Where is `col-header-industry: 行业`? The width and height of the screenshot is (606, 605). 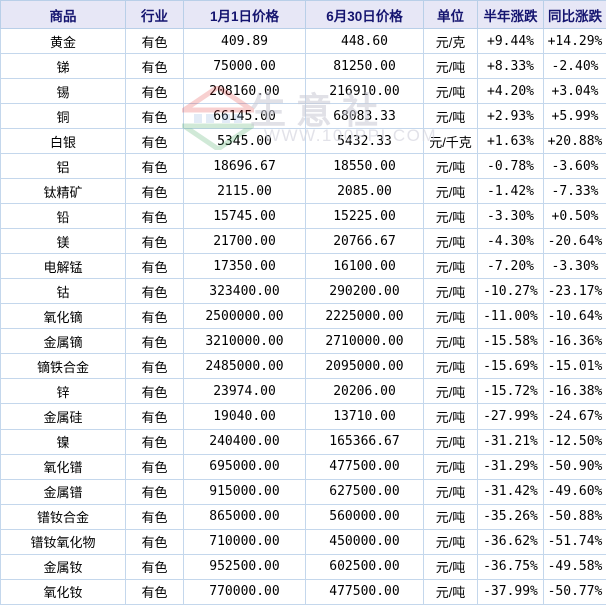
col-header-industry: 行业 is located at coordinates (154, 14).